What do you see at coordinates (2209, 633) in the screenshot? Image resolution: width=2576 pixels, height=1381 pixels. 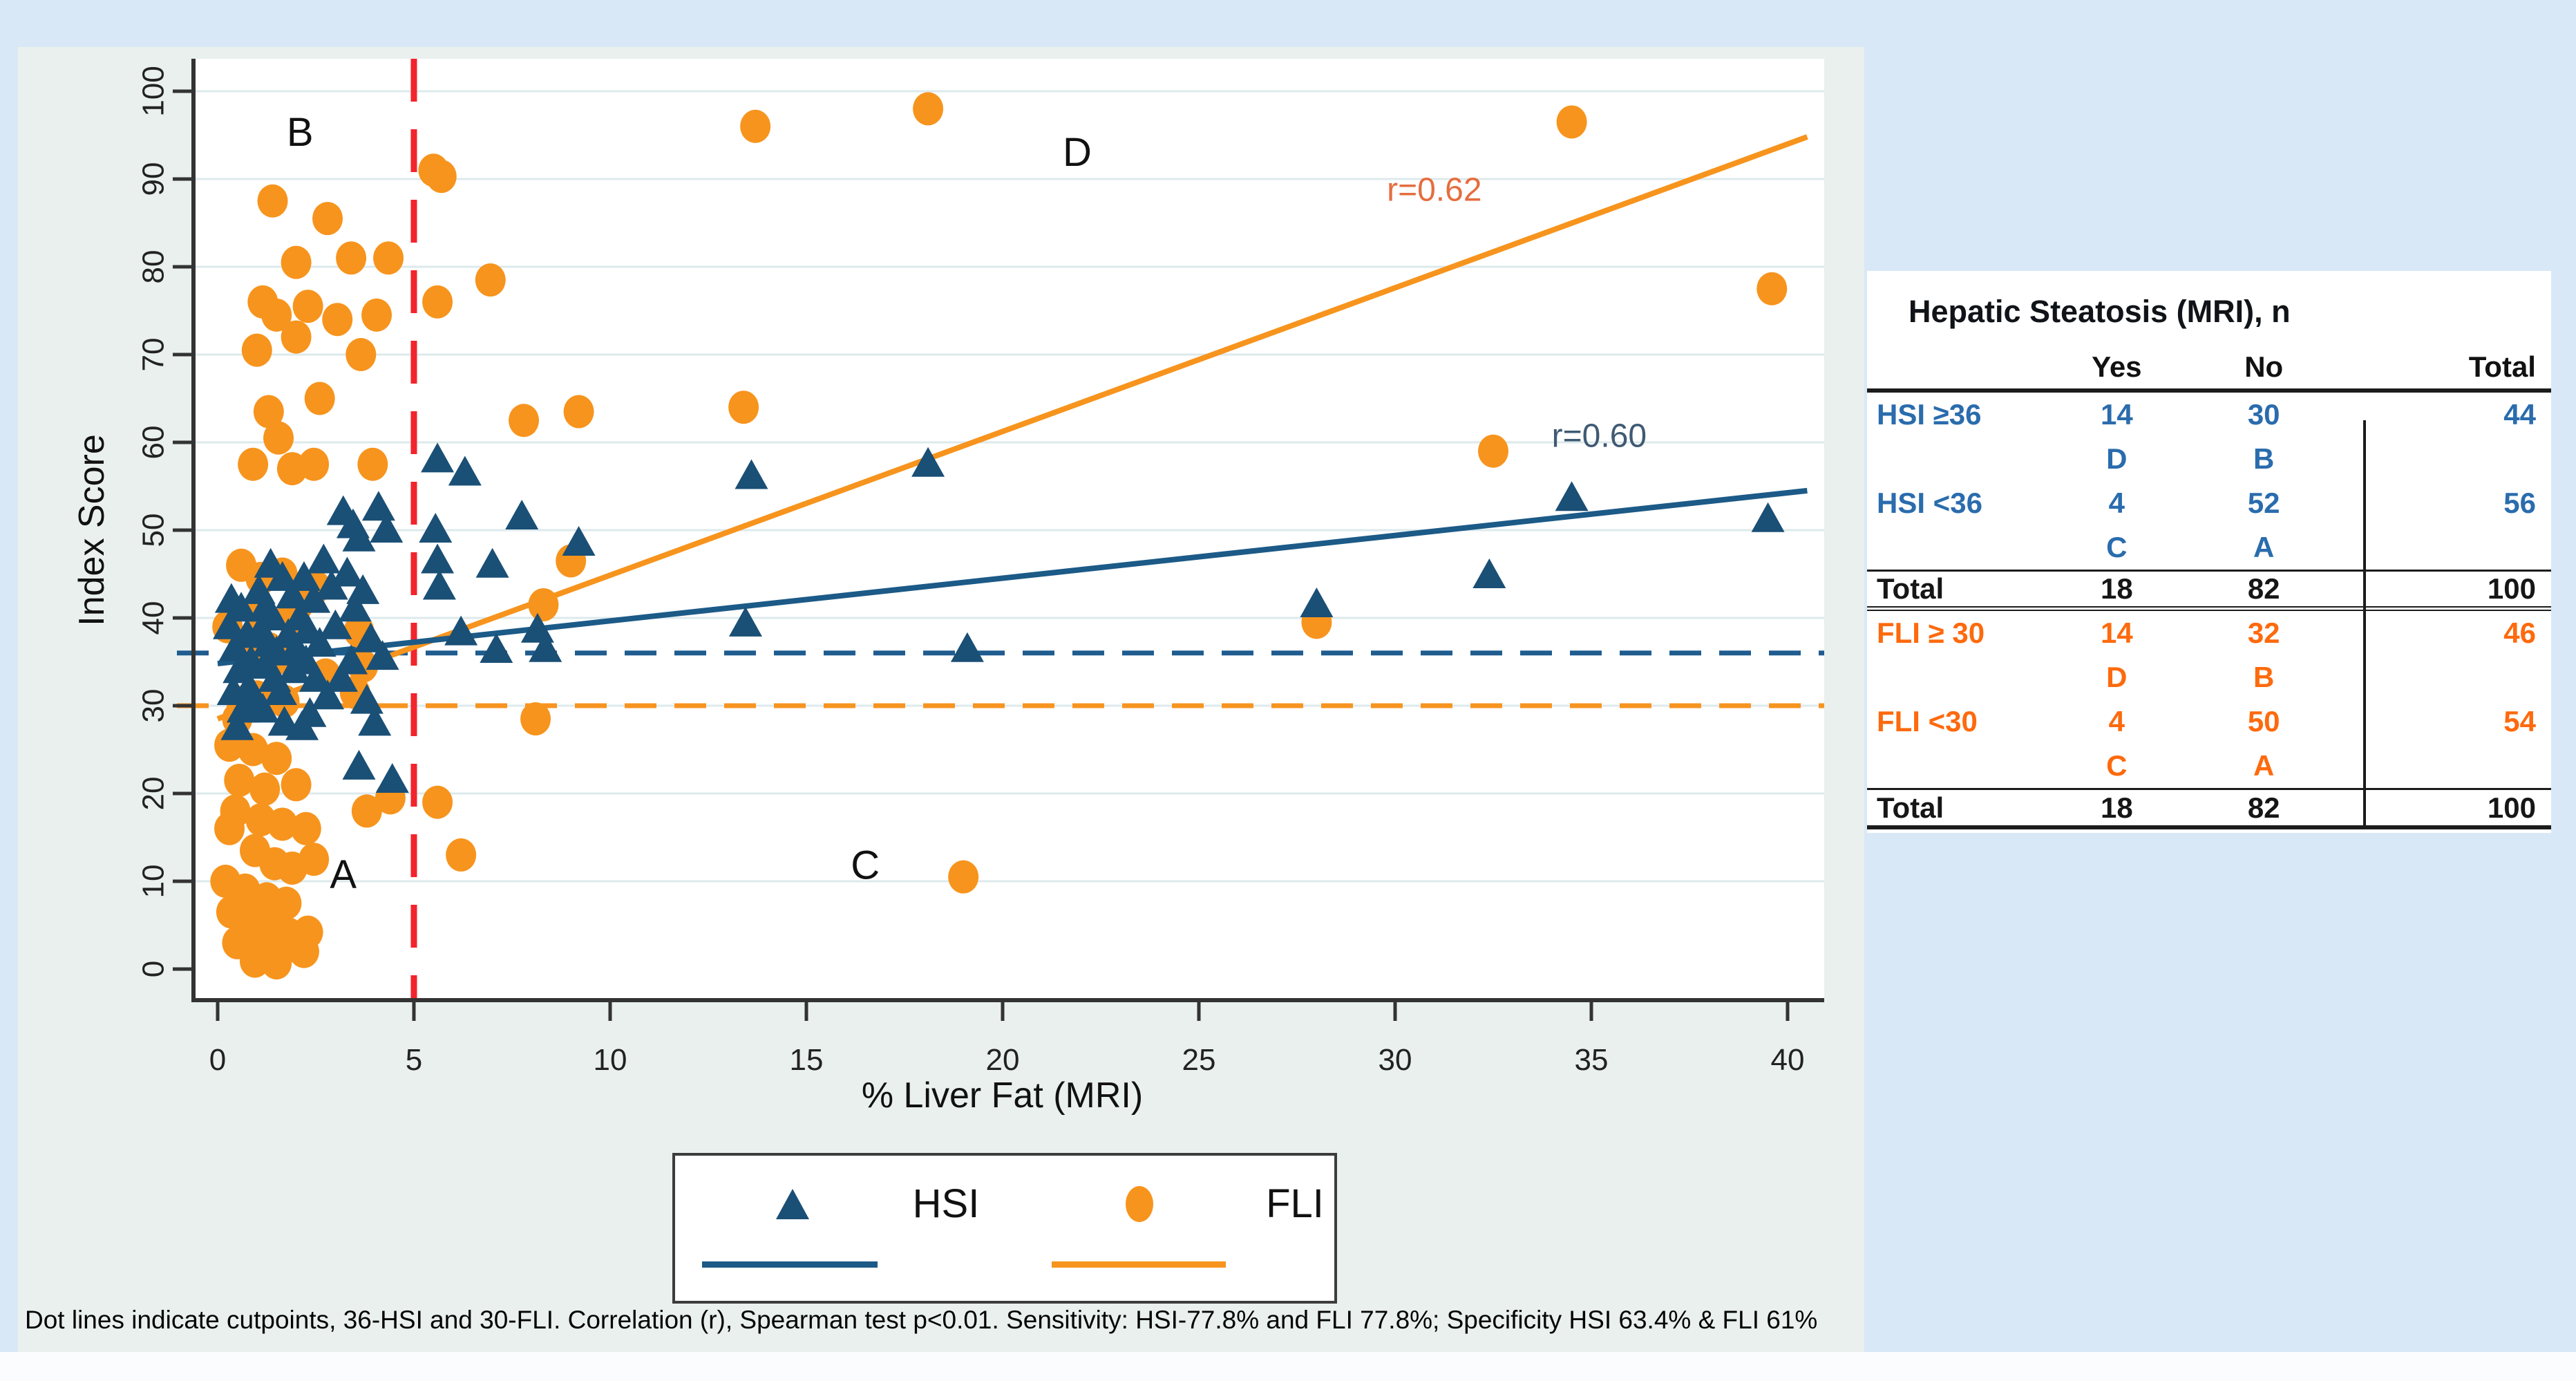 I see `table-row: FLI ≥ 30 14 32 46` at bounding box center [2209, 633].